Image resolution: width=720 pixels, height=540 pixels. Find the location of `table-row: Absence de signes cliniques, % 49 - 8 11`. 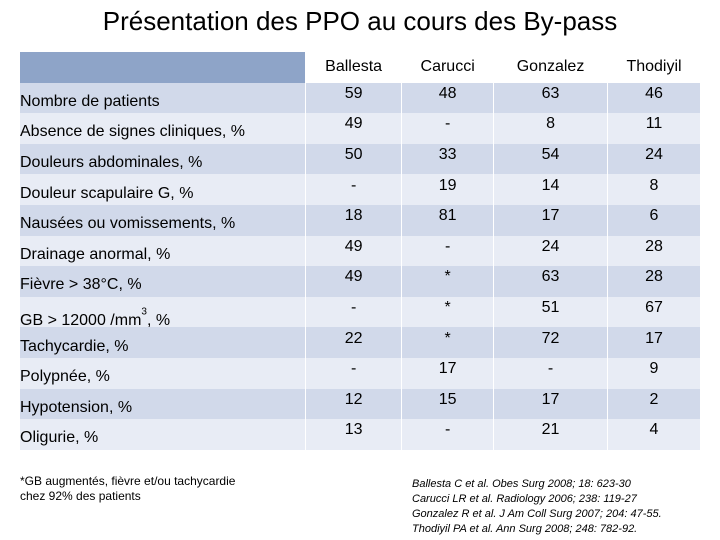

table-row: Absence de signes cliniques, % 49 - 8 11 is located at coordinates (360, 128).